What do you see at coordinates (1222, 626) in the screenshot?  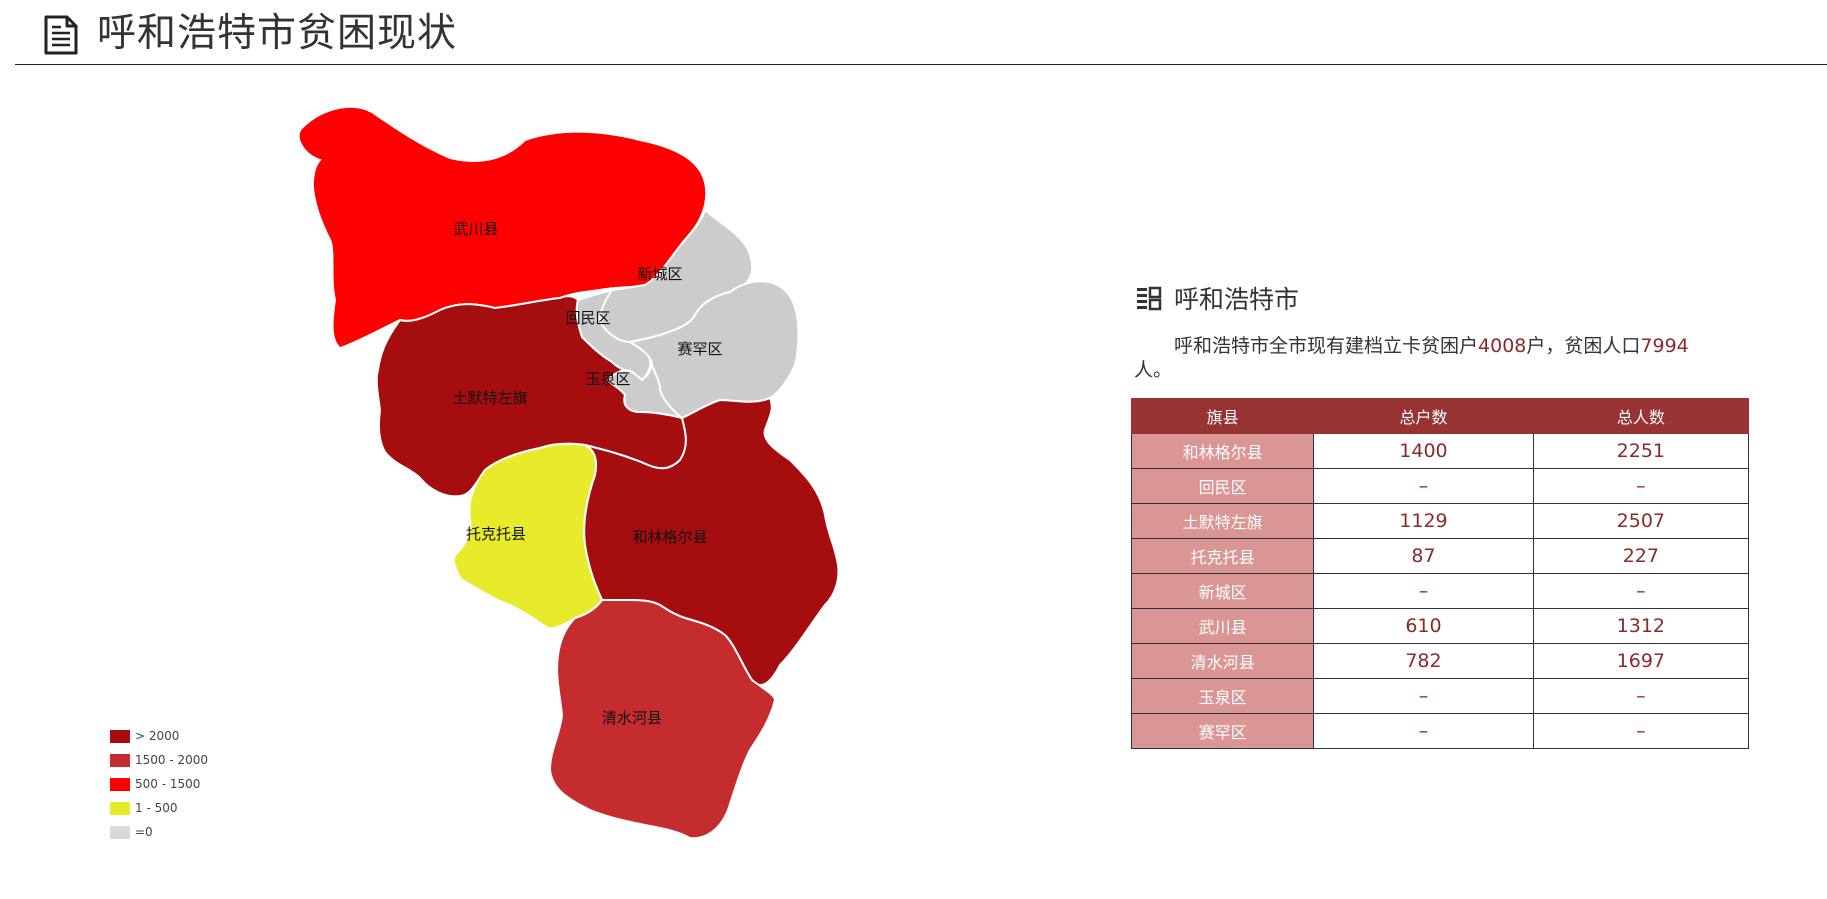 I see `county-cell: 武川县` at bounding box center [1222, 626].